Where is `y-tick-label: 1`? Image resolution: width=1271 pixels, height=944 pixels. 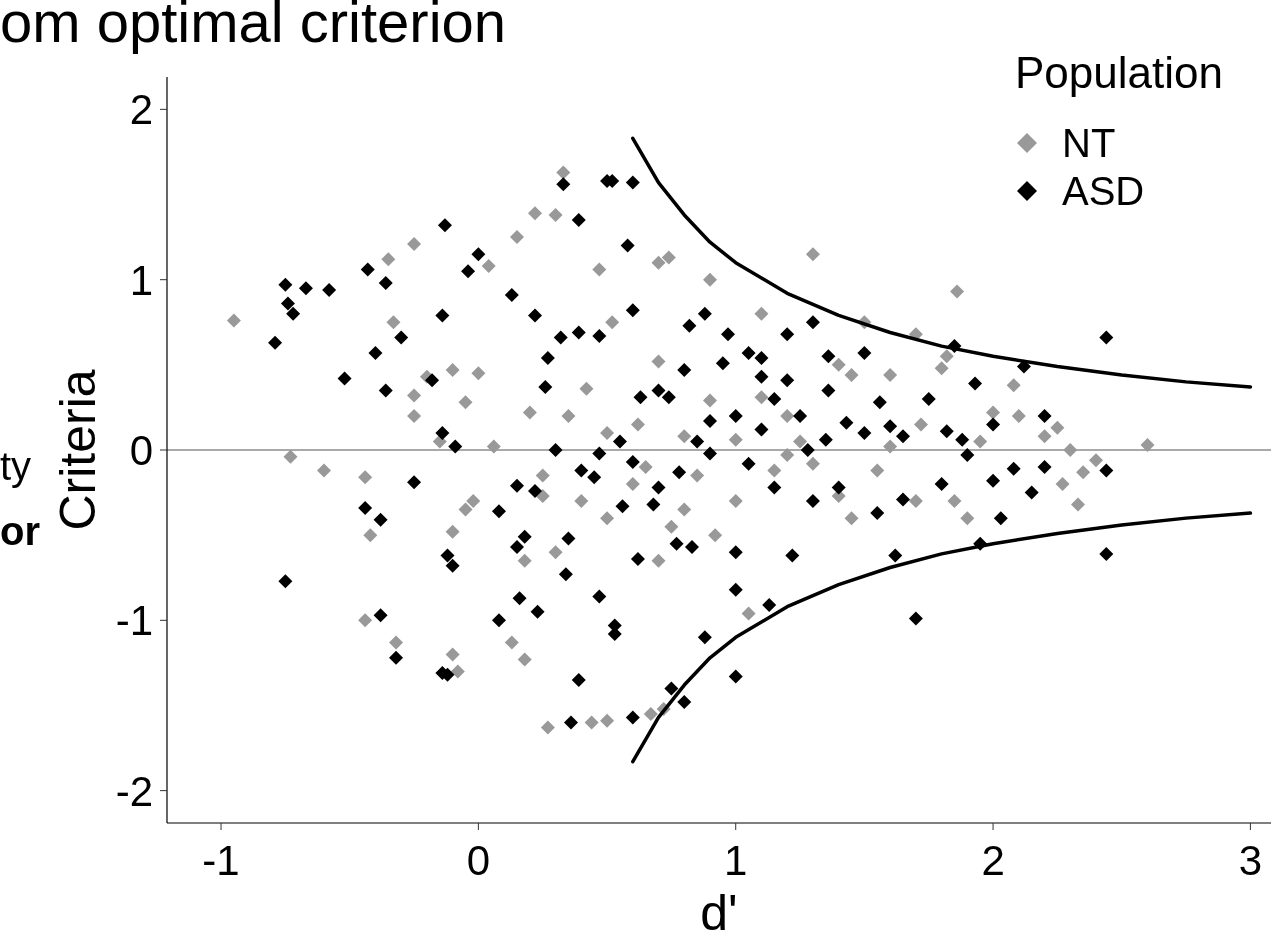 y-tick-label: 1 is located at coordinates (141, 280).